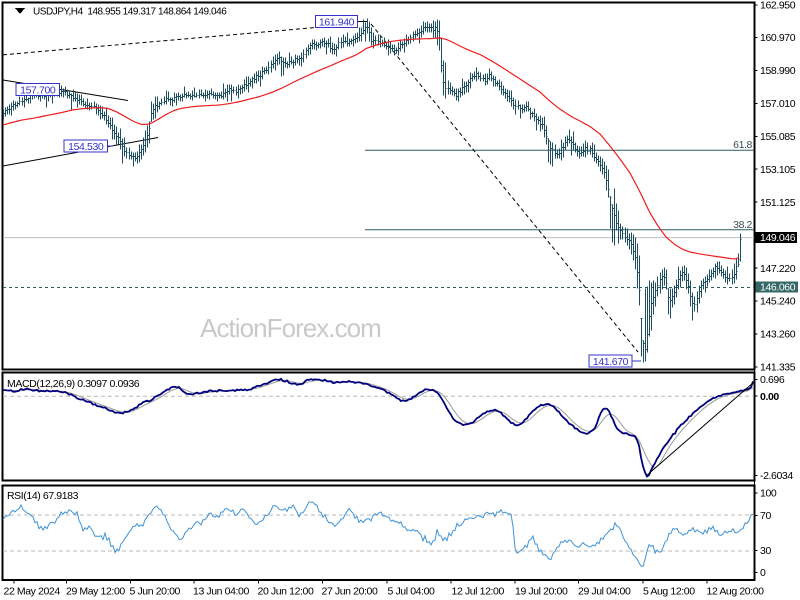 Image resolution: width=800 pixels, height=600 pixels. What do you see at coordinates (778, 104) in the screenshot?
I see `svg-text: 157.010` at bounding box center [778, 104].